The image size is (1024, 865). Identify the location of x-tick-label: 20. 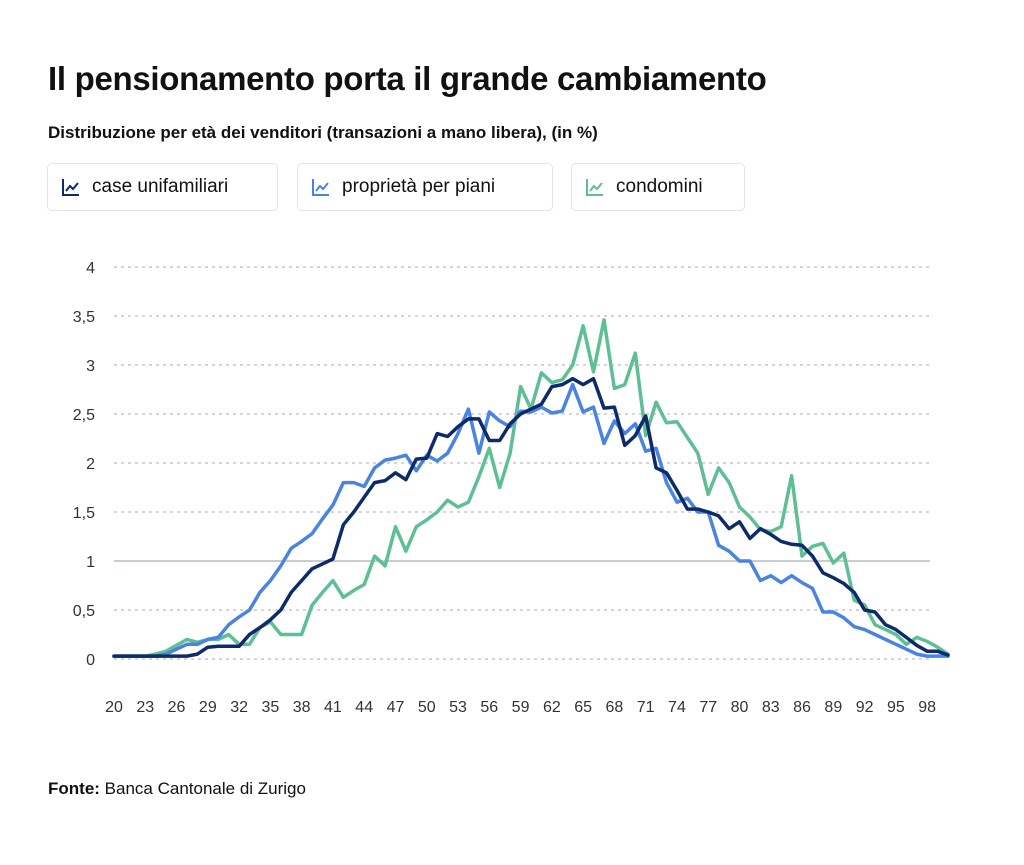
(114, 707).